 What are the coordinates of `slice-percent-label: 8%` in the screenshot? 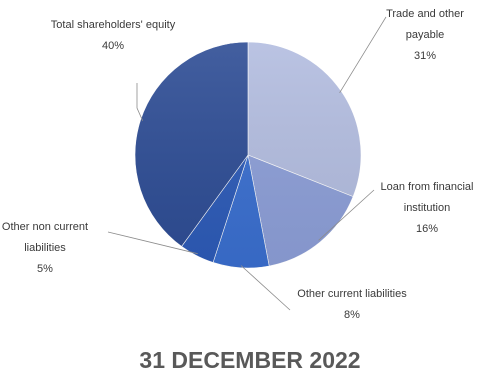 It's located at (352, 315).